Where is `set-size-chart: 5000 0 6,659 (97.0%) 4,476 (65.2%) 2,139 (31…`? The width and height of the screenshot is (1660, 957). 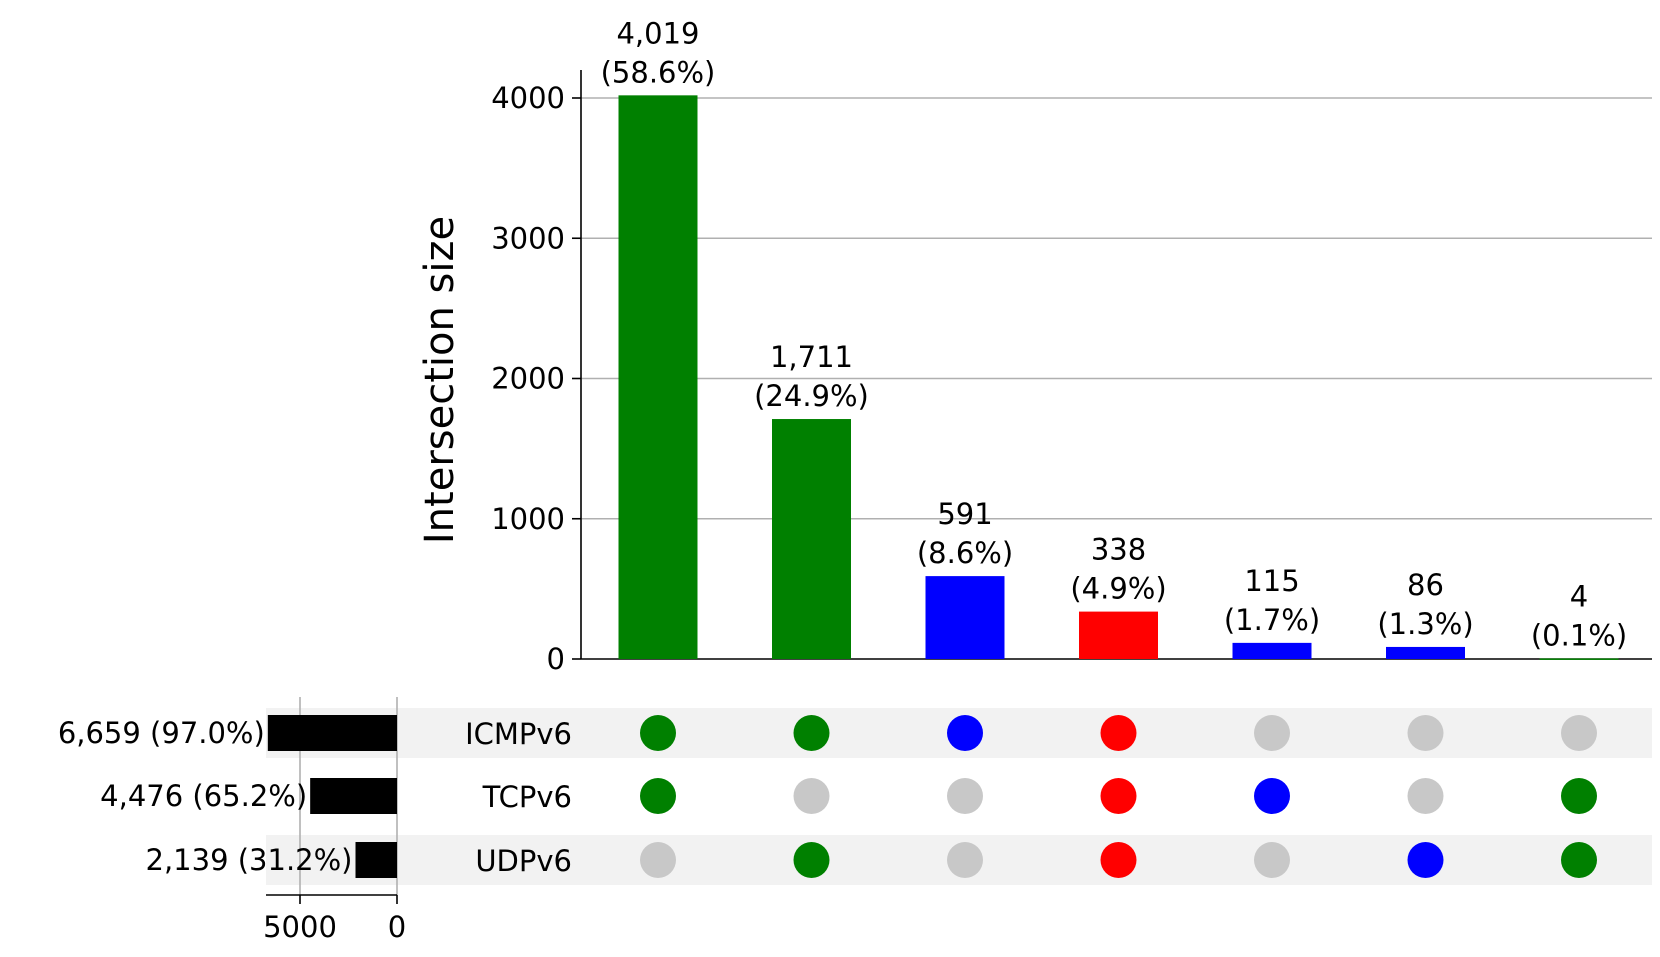 set-size-chart: 5000 0 6,659 (97.0%) 4,476 (65.2%) 2,139 (31… is located at coordinates (232, 820).